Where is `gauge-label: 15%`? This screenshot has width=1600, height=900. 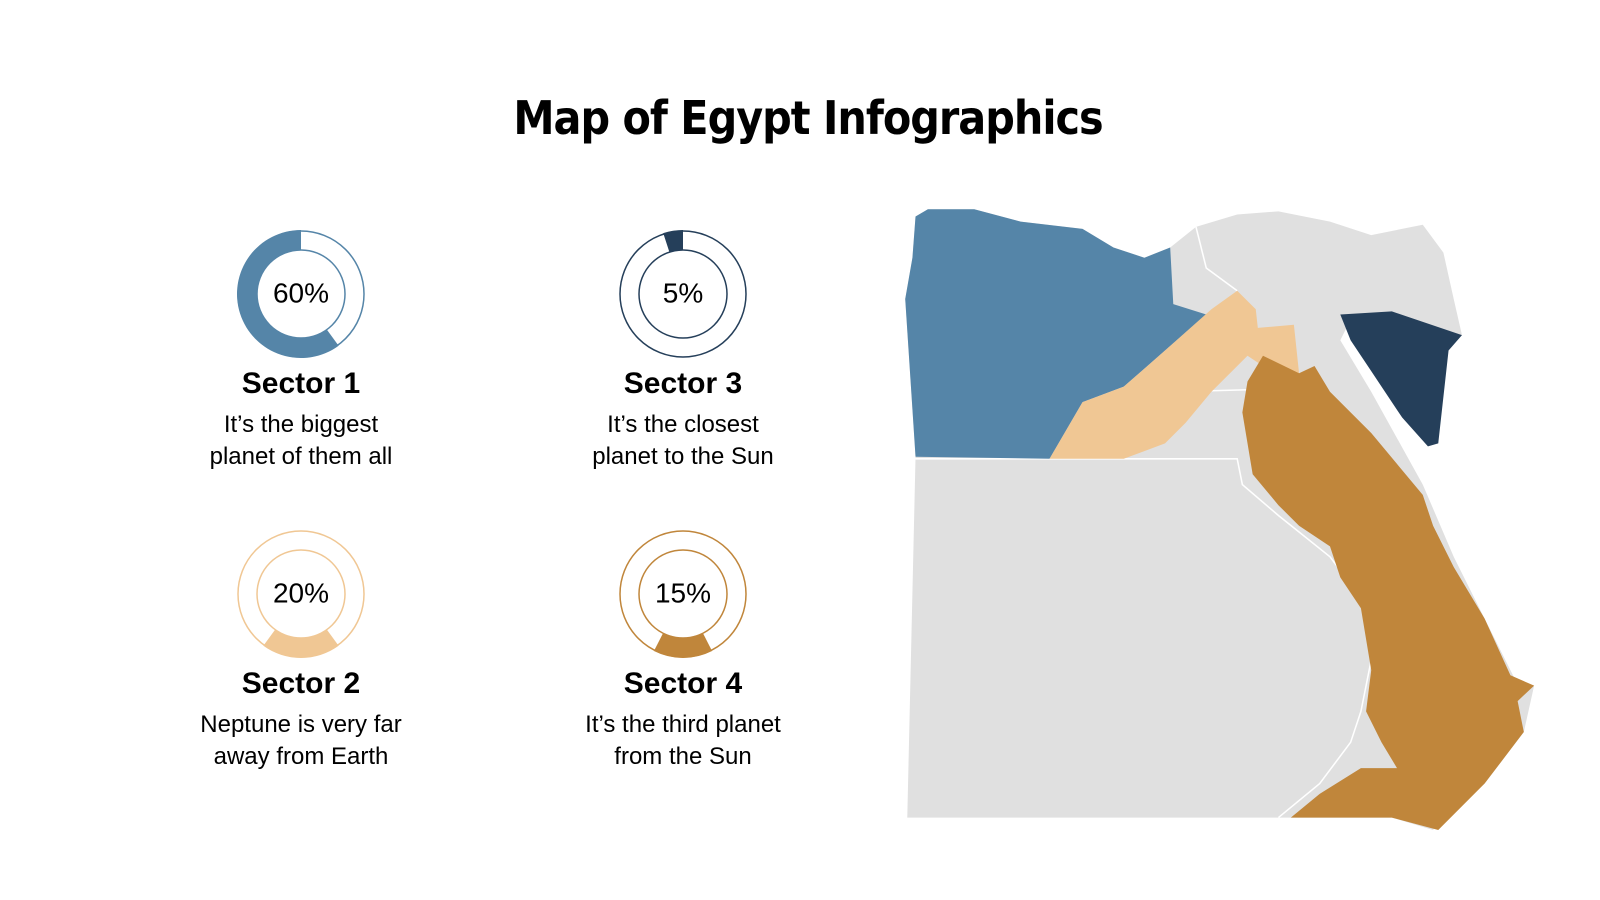 gauge-label: 15% is located at coordinates (683, 592).